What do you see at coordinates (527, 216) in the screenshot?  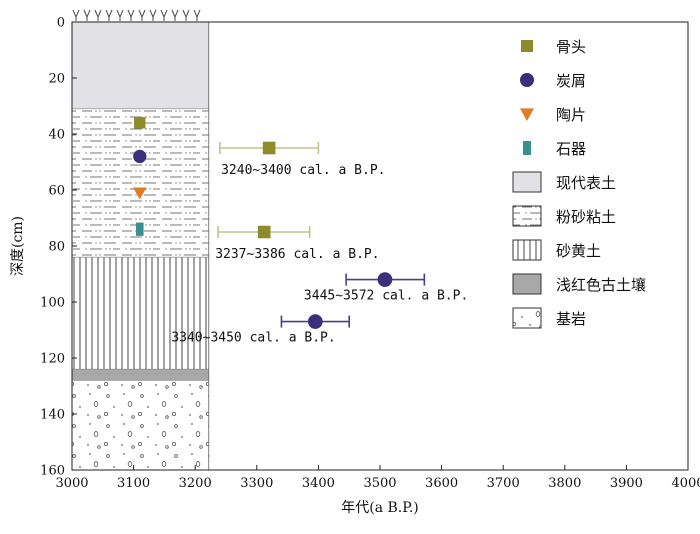 I see `legend-swatch-silty-clay` at bounding box center [527, 216].